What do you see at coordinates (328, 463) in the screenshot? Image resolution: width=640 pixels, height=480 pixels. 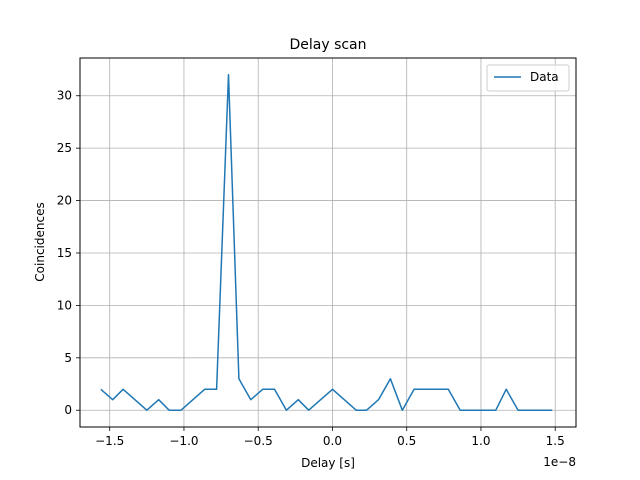 I see `x-axis-label: Delay [s]` at bounding box center [328, 463].